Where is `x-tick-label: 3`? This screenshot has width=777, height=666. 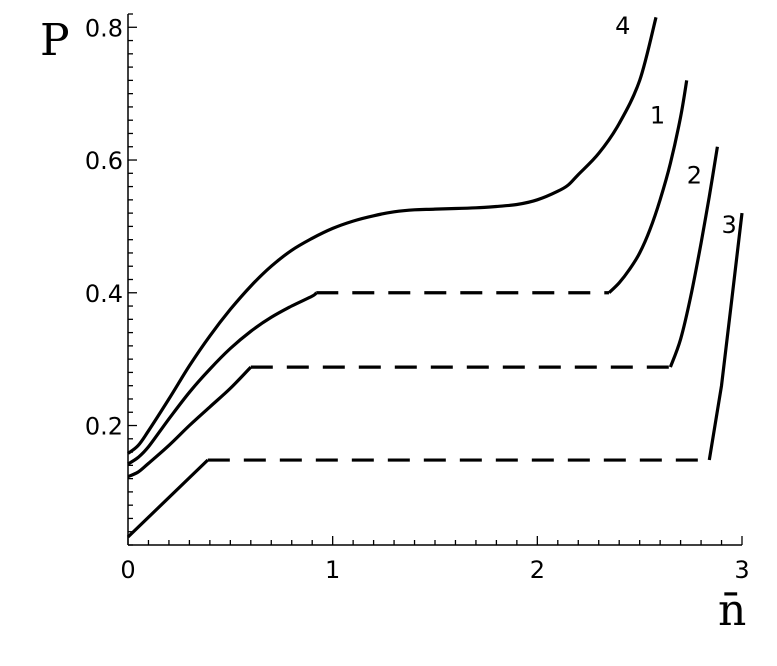
x-tick-label: 3 is located at coordinates (741, 570).